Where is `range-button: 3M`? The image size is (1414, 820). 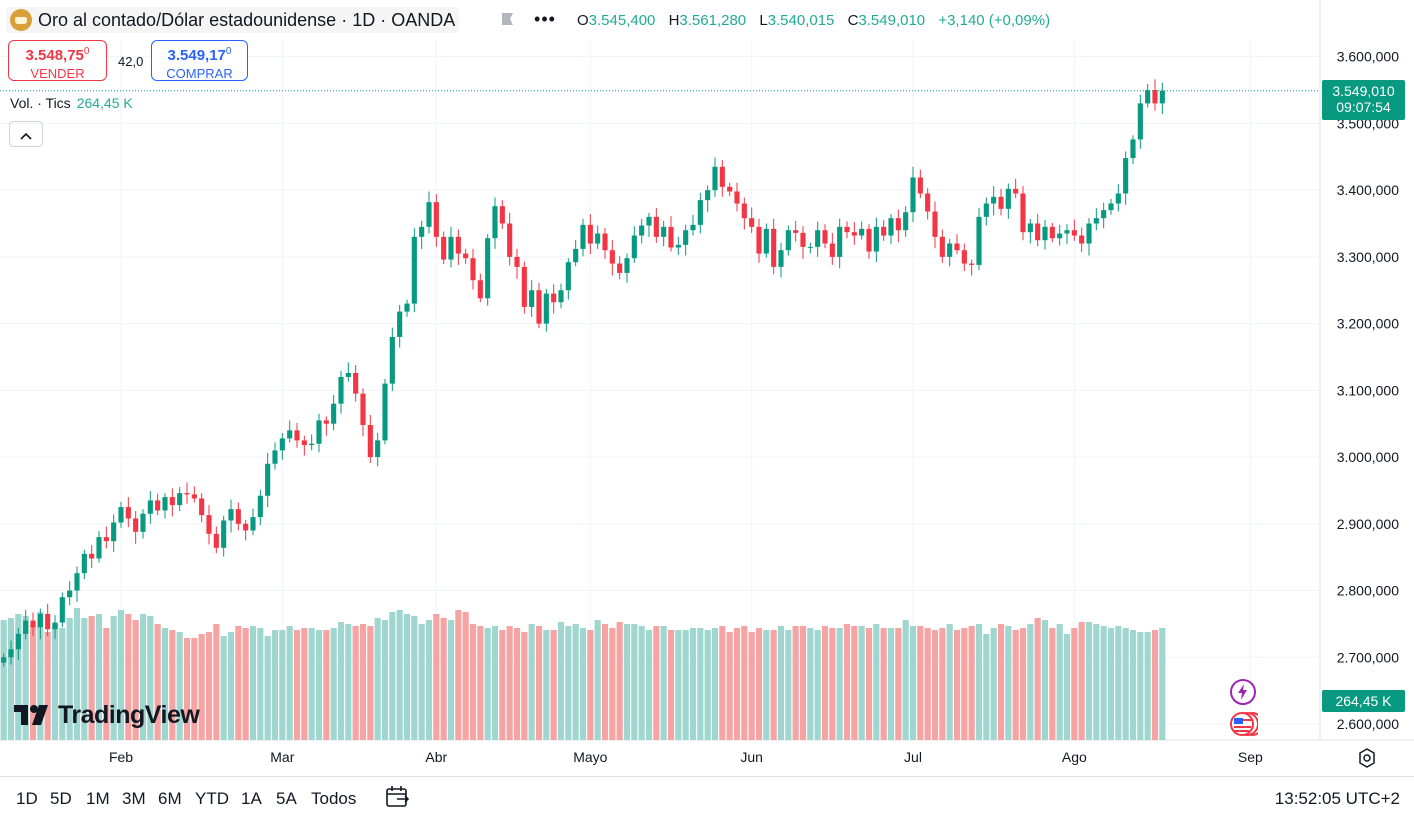 range-button: 3M is located at coordinates (134, 798).